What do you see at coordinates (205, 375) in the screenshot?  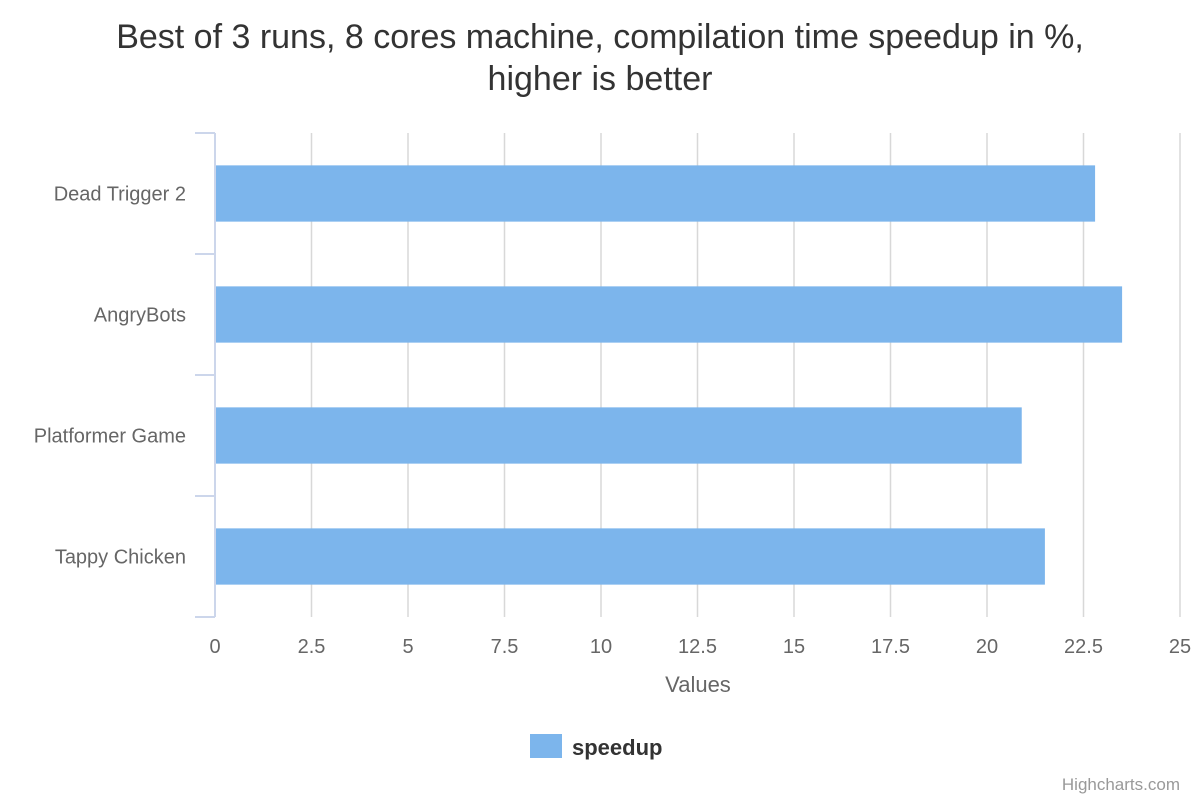 I see `category-axis` at bounding box center [205, 375].